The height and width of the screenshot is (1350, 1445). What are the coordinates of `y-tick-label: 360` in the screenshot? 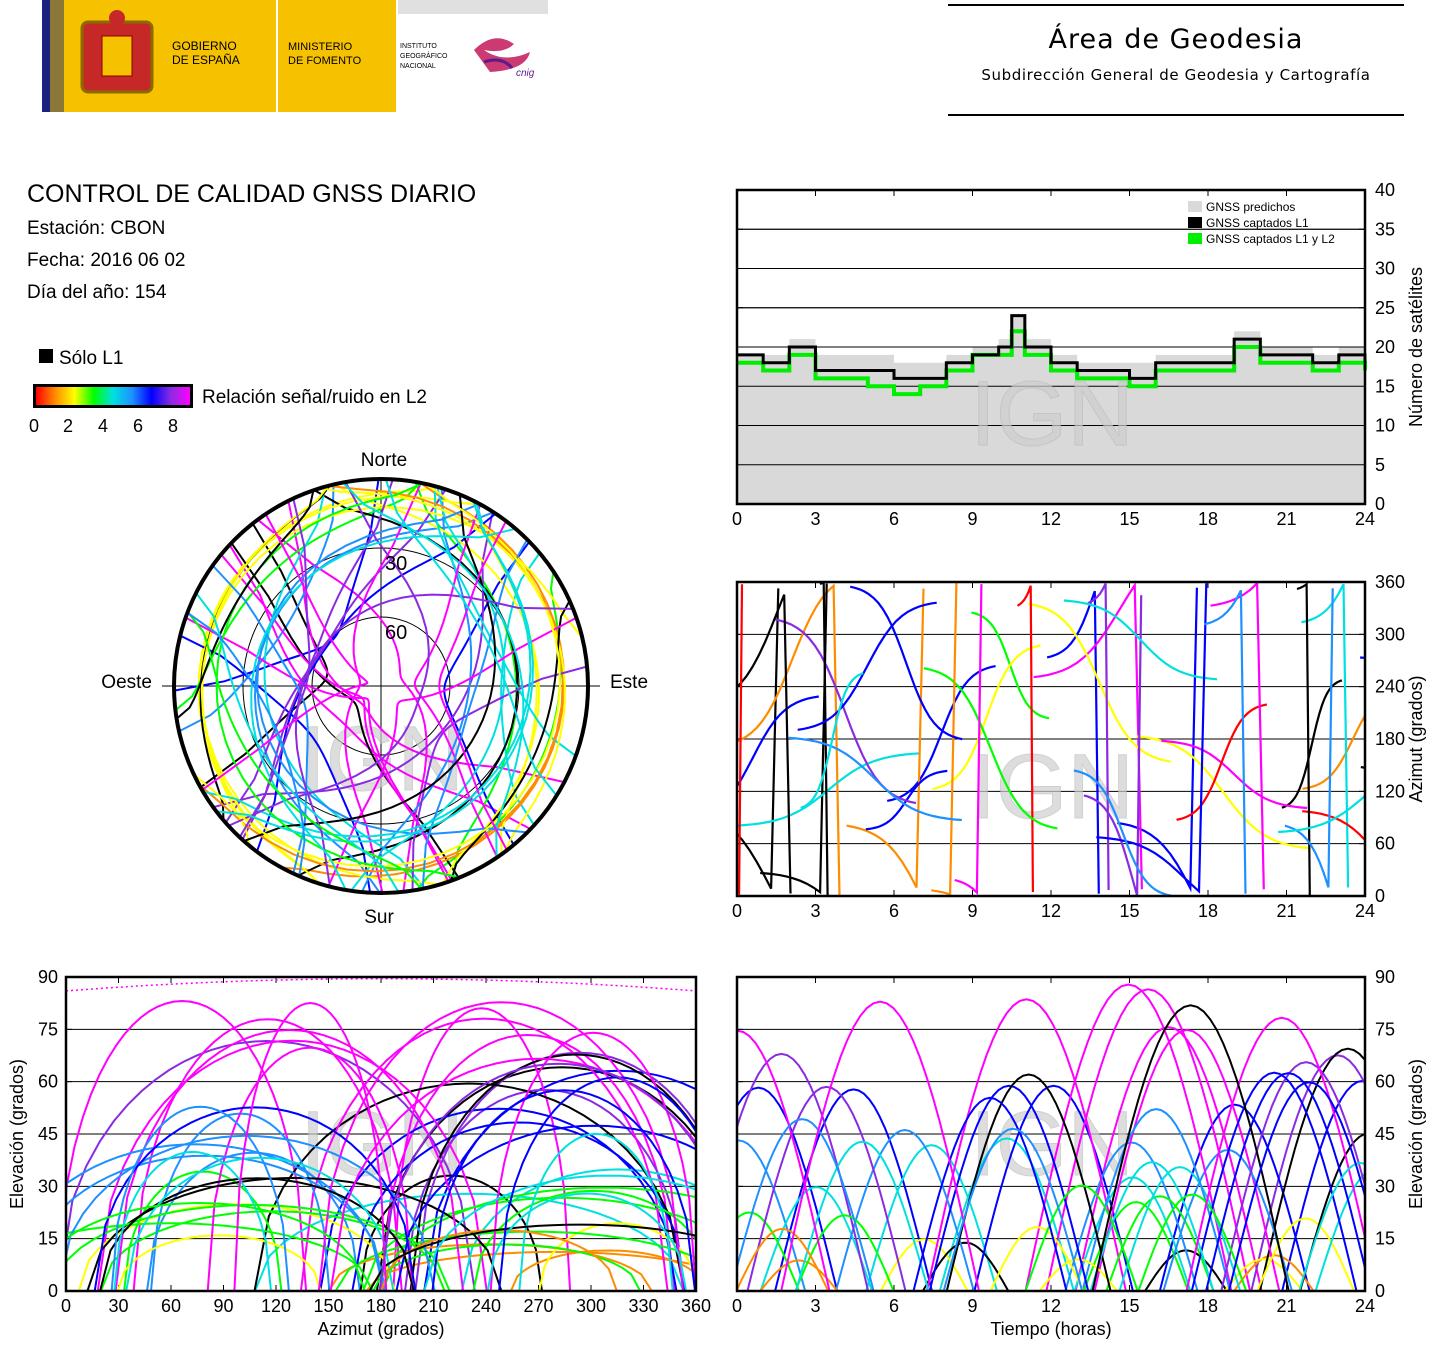 It's located at (1390, 582).